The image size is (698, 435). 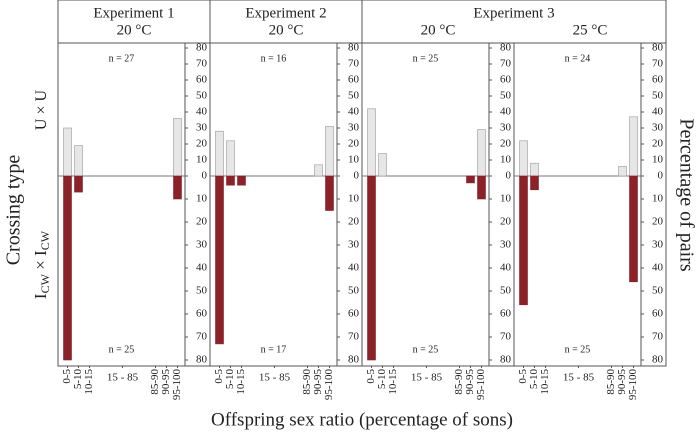 I want to click on row-label-sub: CW, so click(x=45, y=283).